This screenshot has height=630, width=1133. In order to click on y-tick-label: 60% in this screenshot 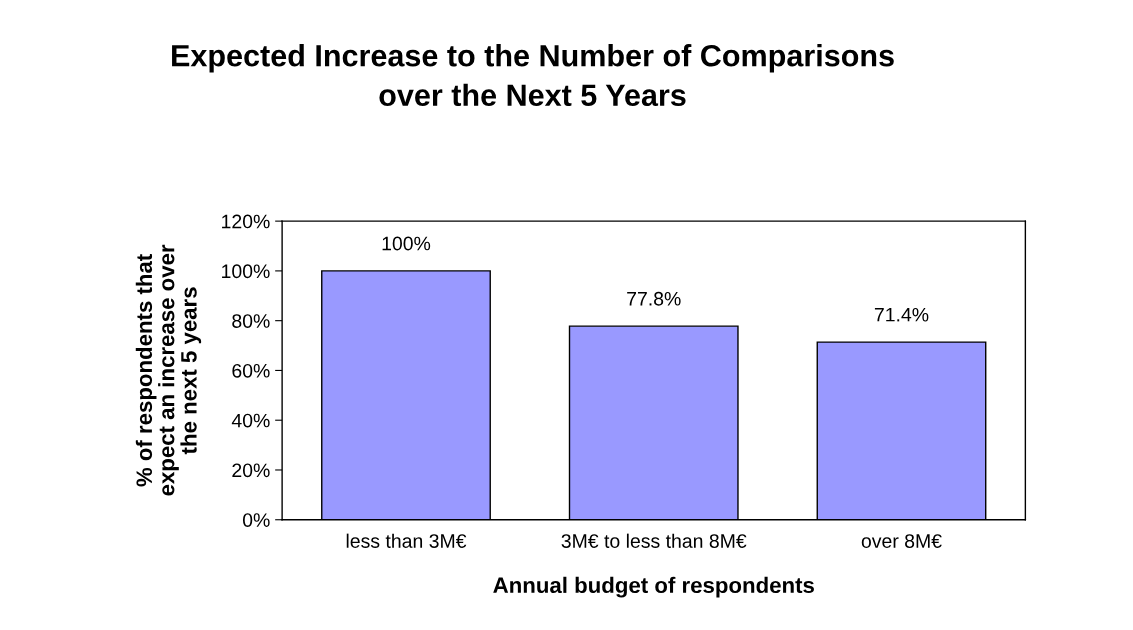, I will do `click(251, 370)`.